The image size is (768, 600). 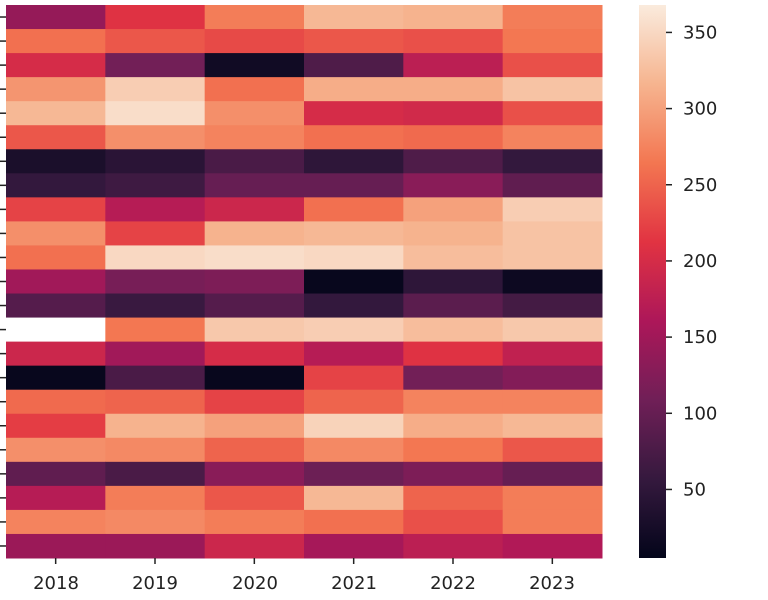 What do you see at coordinates (678, 281) in the screenshot?
I see `colorbar: 50 100 150 200 250 300 350` at bounding box center [678, 281].